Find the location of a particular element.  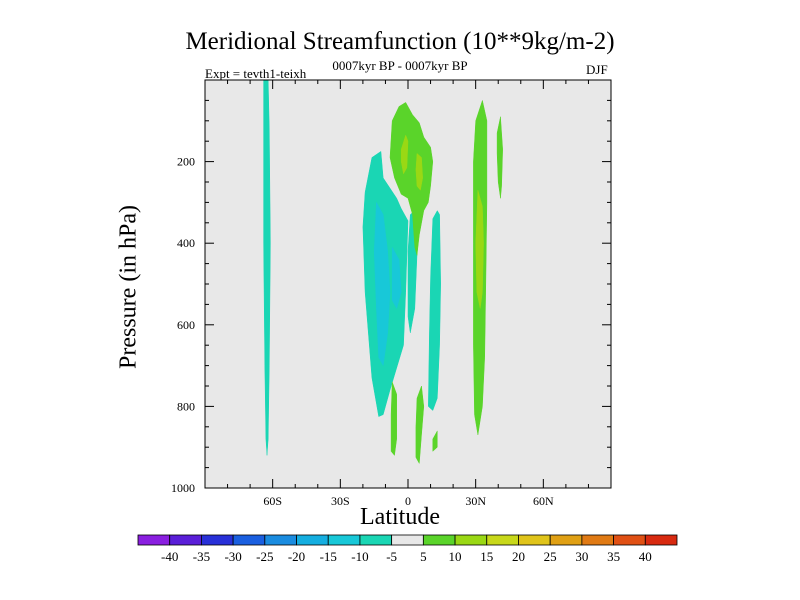

x-tick-label: 30S is located at coordinates (340, 501).